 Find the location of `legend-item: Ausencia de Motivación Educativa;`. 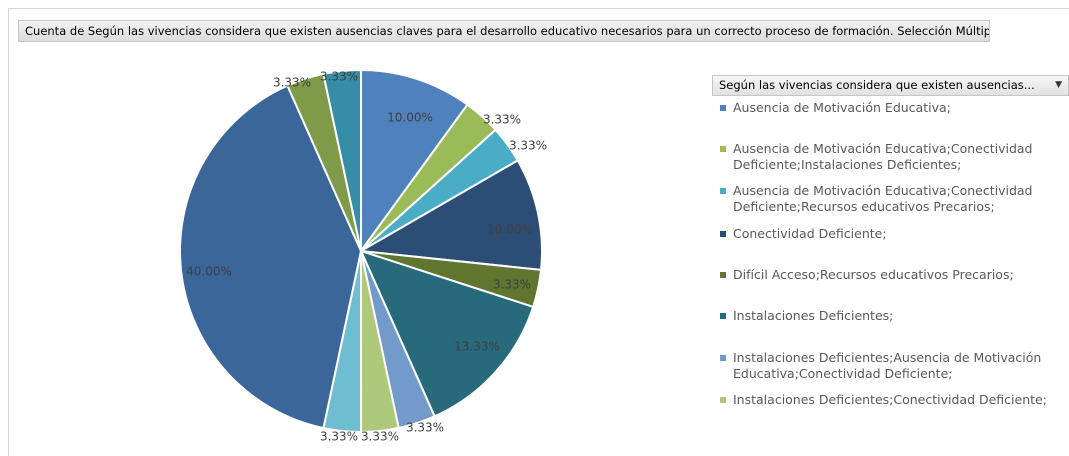

legend-item: Ausencia de Motivación Educativa; is located at coordinates (885, 108).